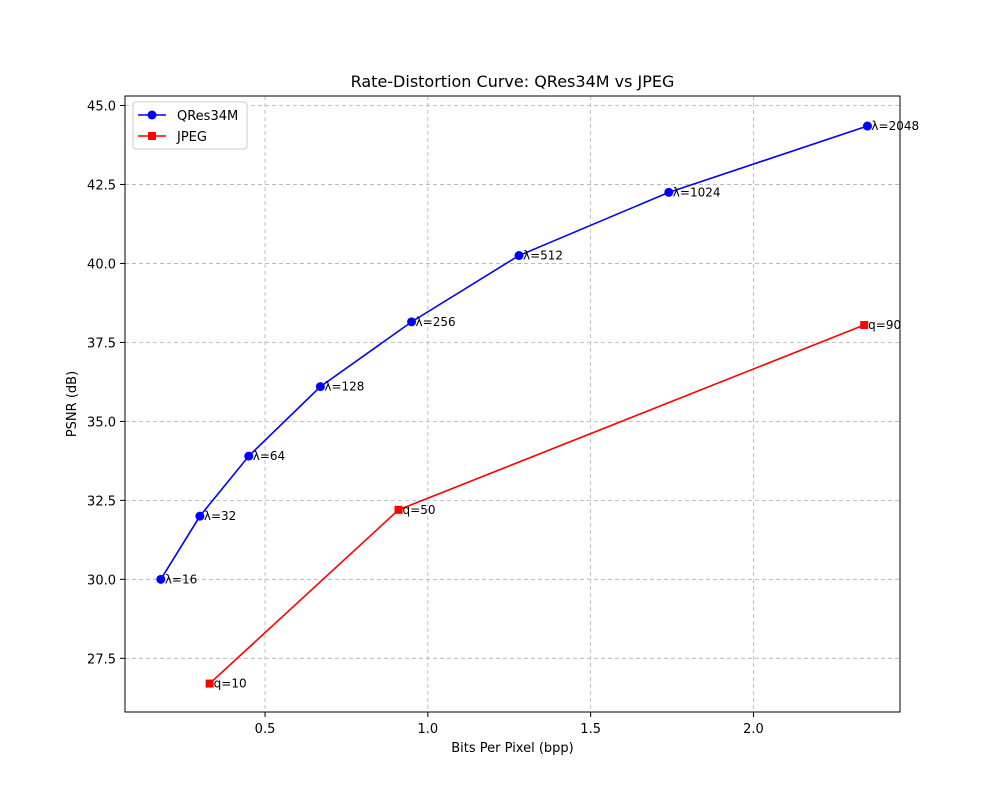 Image resolution: width=1000 pixels, height=800 pixels. I want to click on y-tick-label: 37.5, so click(101, 343).